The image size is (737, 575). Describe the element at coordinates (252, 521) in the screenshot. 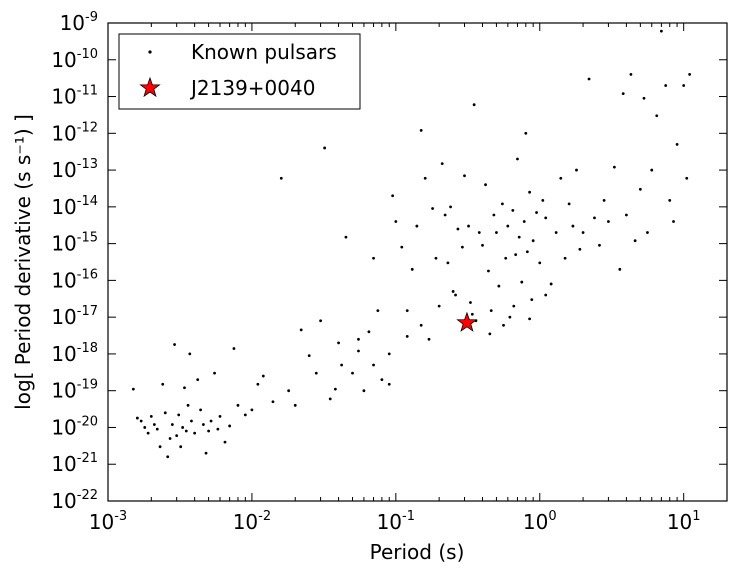

I see `x-tick-label: 10⁻²` at that location.